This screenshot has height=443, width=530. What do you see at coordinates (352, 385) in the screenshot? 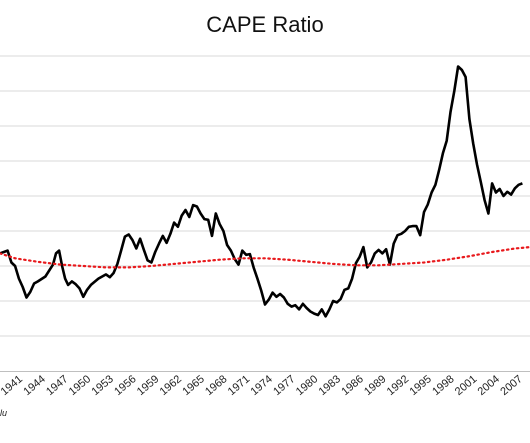
I see `x-tick-label: 1986` at bounding box center [352, 385].